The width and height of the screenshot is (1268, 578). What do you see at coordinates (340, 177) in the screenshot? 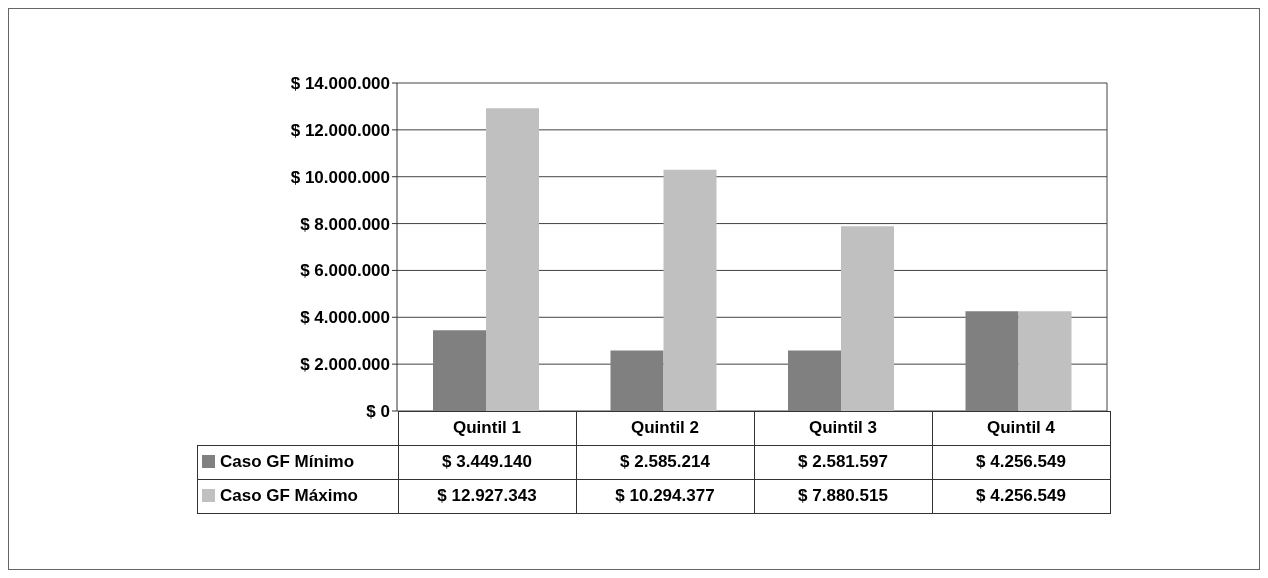
I see `y-tick-label: $ 10.000.000` at bounding box center [340, 177].